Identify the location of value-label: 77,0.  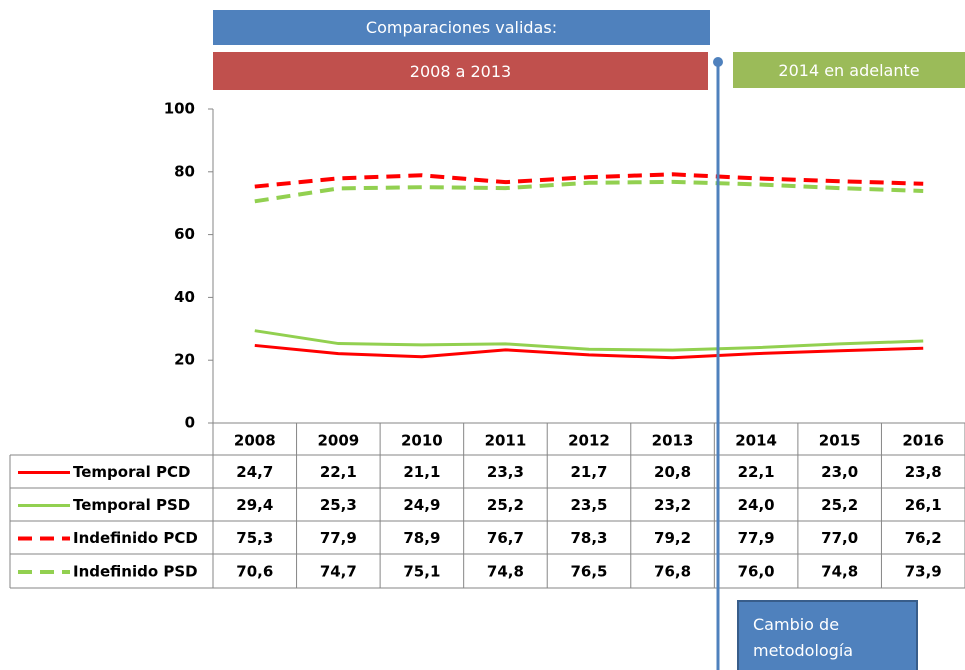
(839, 538).